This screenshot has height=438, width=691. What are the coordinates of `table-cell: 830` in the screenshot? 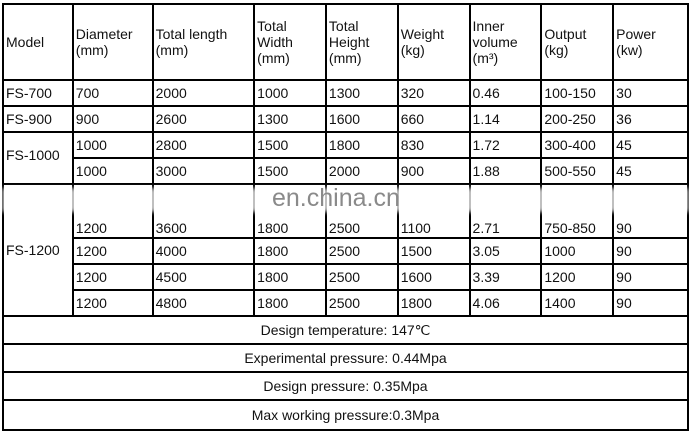 It's located at (433, 145).